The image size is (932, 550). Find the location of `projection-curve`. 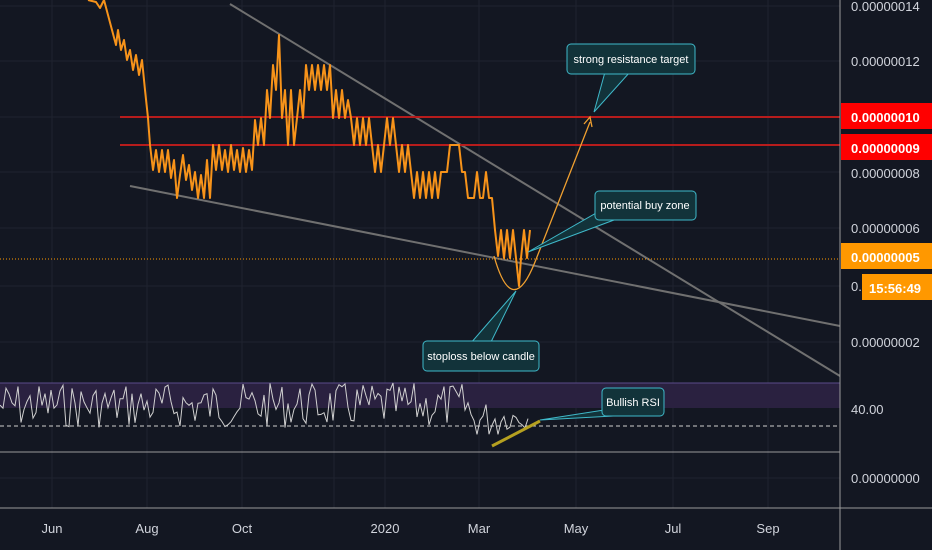

projection-curve is located at coordinates (542, 206).